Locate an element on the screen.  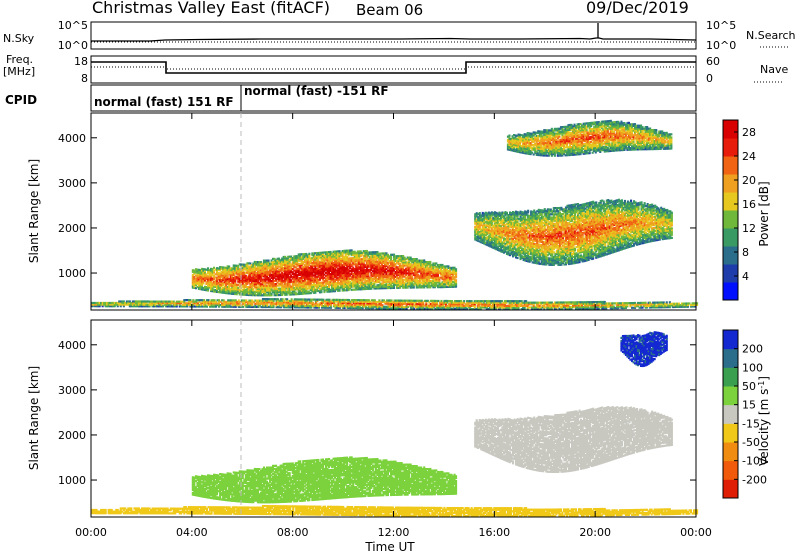
date-label: 09/Dec/2019 is located at coordinates (637, 8).